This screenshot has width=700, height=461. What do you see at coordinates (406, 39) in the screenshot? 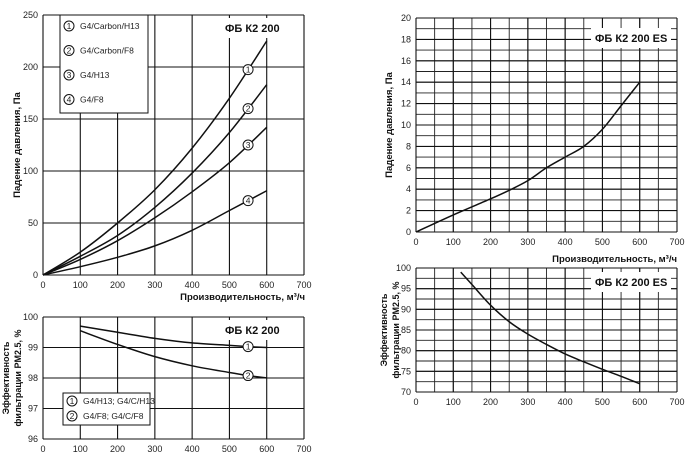
I see `y-tick-label: 18` at bounding box center [406, 39].